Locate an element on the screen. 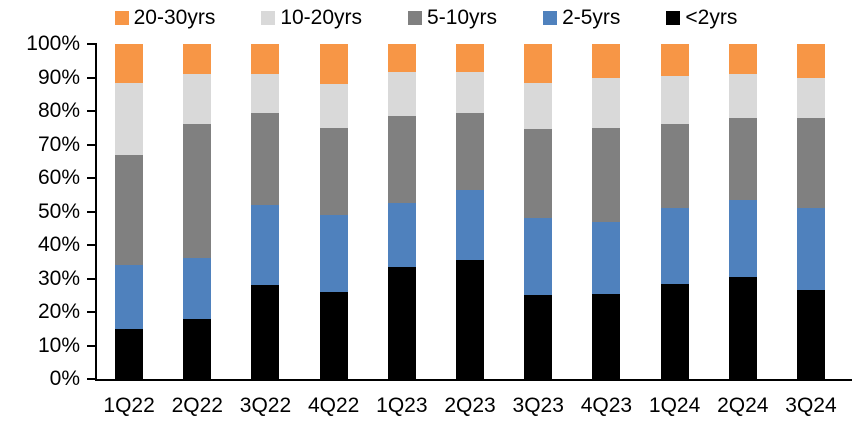 This screenshot has height=431, width=852. legend-item-3: 2-5yrs is located at coordinates (581, 18).